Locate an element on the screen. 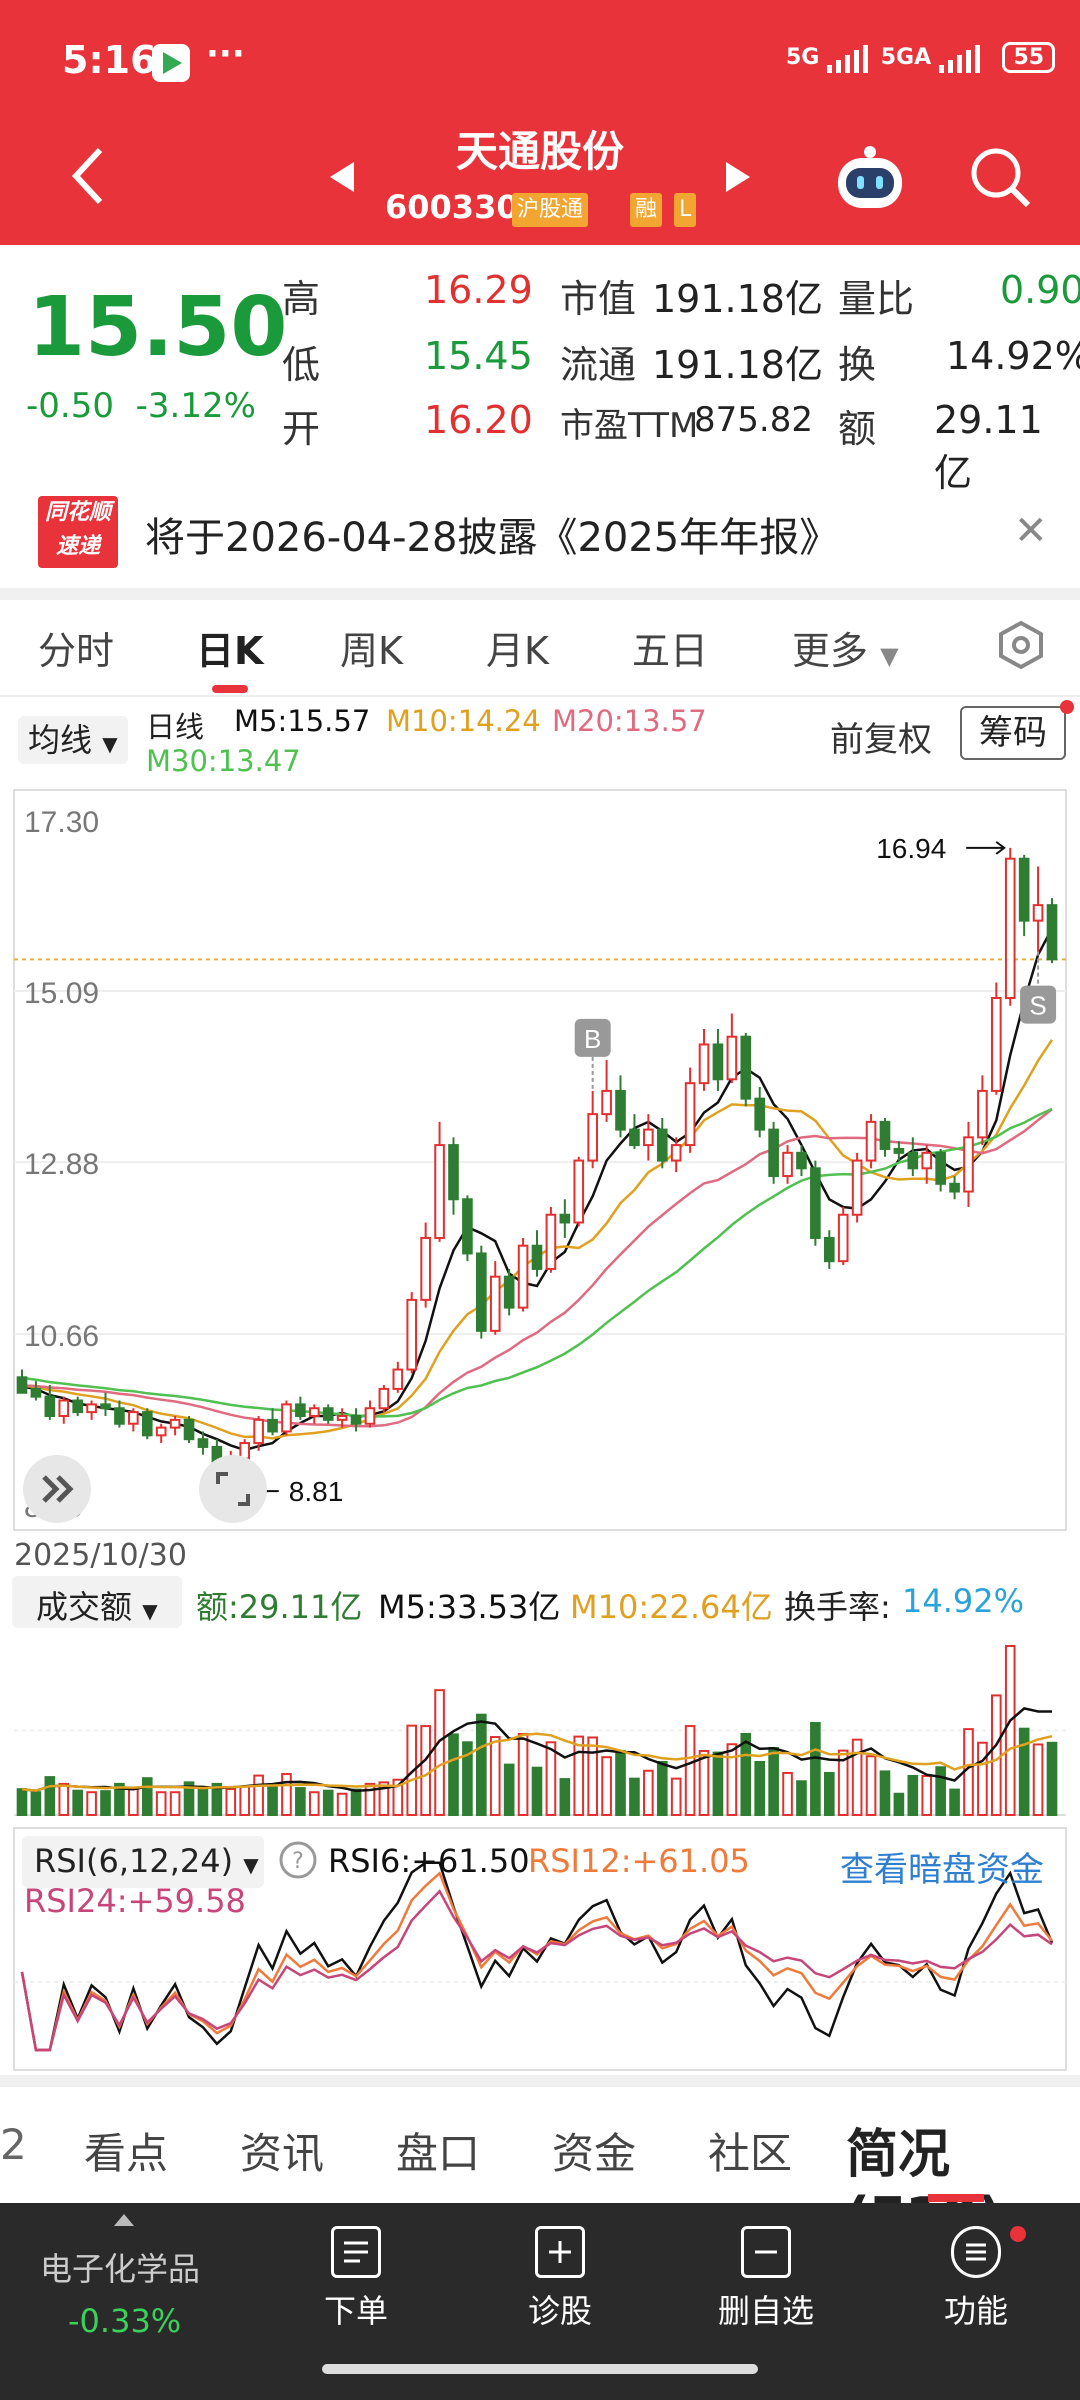 This screenshot has height=2400, width=1080. help-icon: ? is located at coordinates (298, 1862).